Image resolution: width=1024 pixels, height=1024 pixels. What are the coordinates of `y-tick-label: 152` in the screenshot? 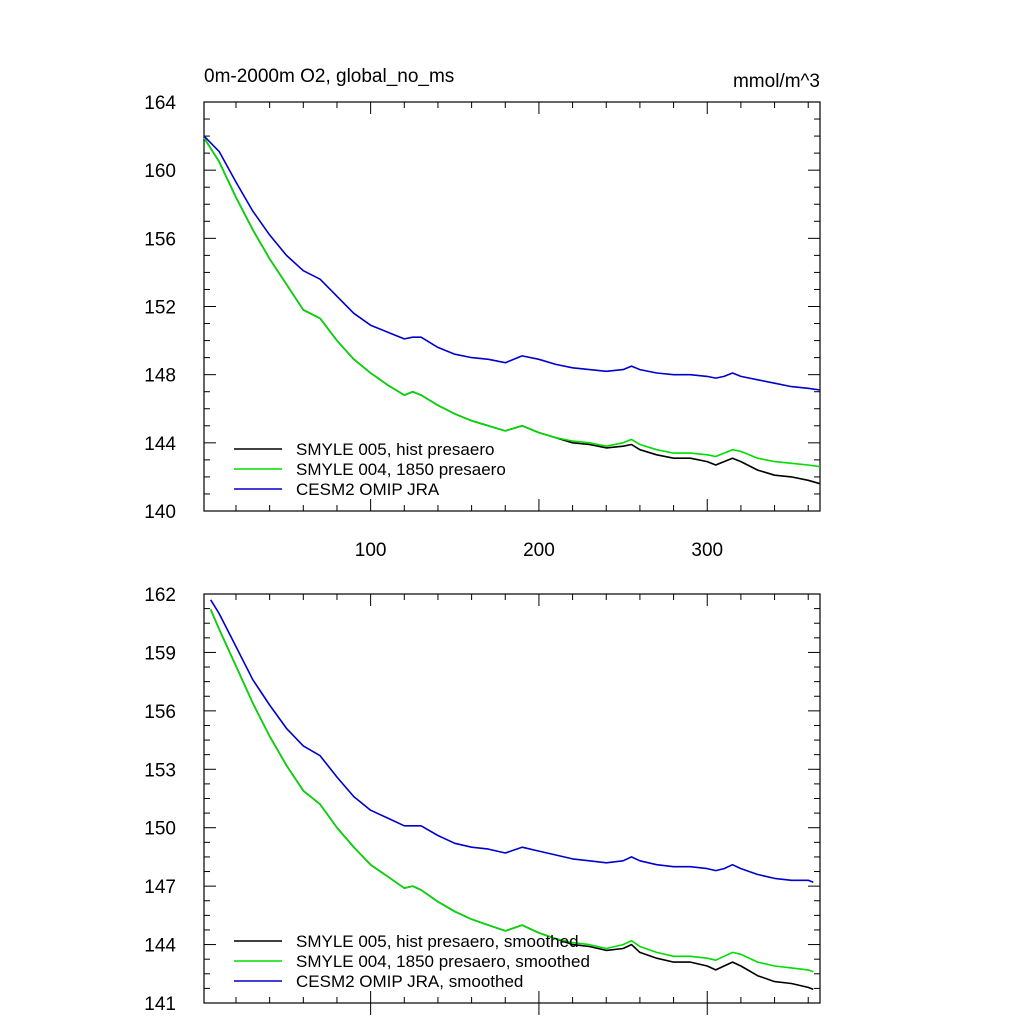 It's located at (160, 308).